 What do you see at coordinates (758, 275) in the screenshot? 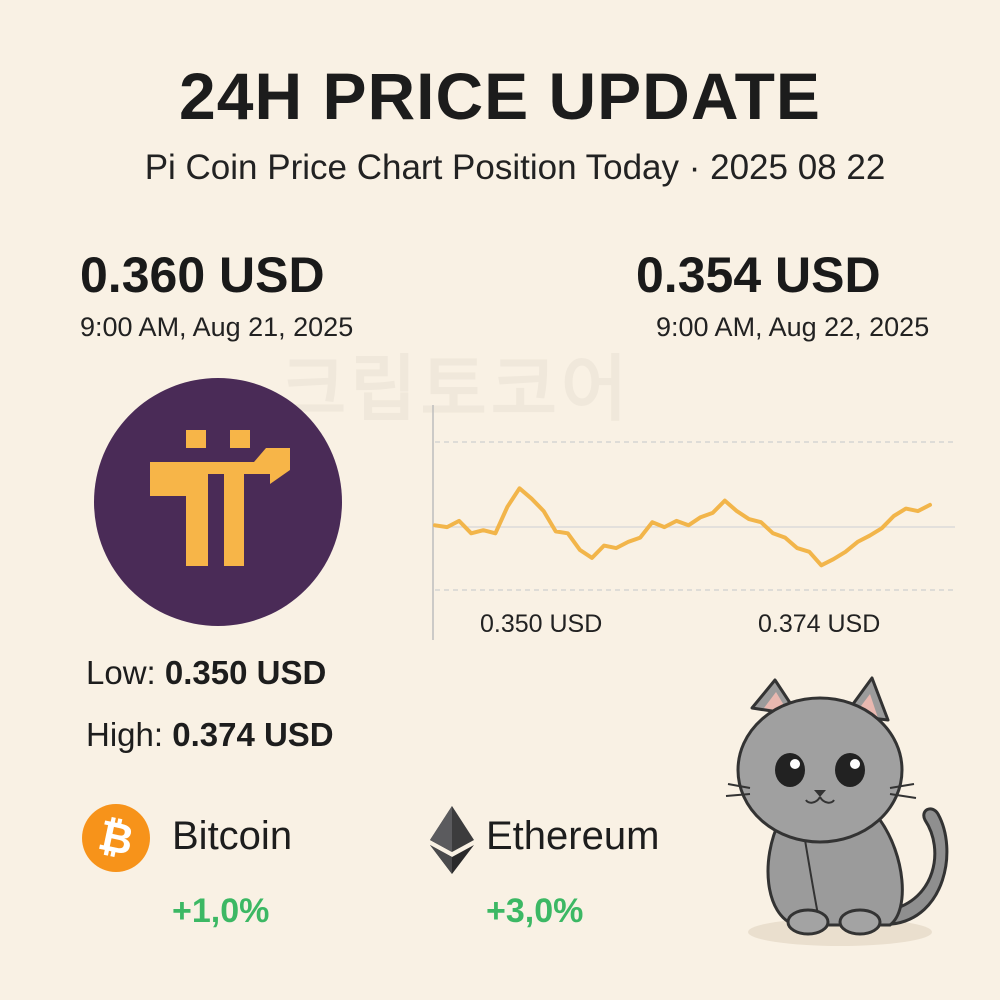
I see `end-price: 0.354 USD` at bounding box center [758, 275].